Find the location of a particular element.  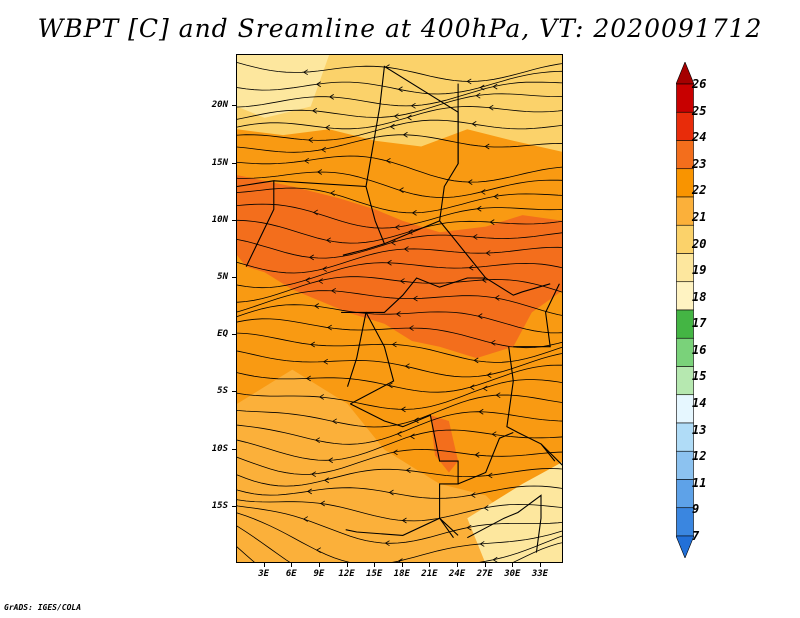

lon-tick-label: 18E is located at coordinates (401, 574).